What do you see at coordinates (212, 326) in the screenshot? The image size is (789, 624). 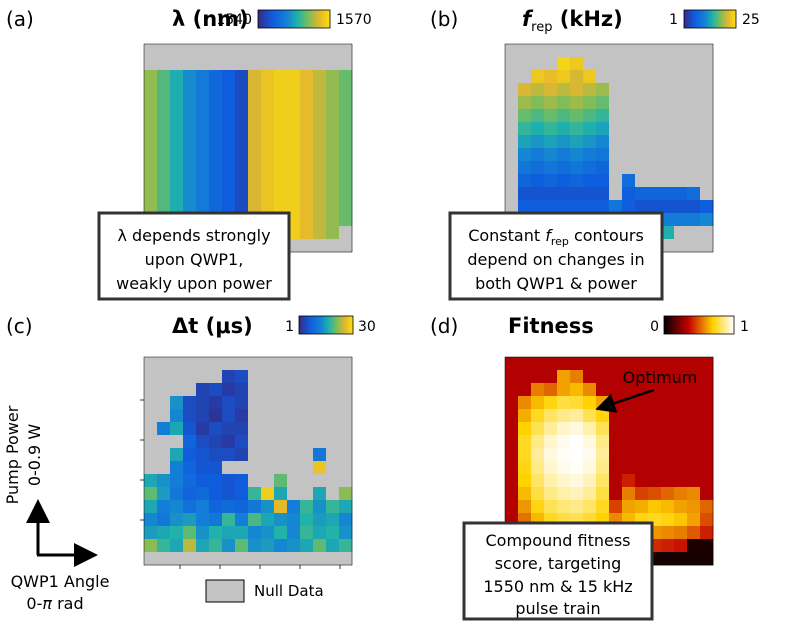 I see `panel-c-title: Δt (μs)` at bounding box center [212, 326].